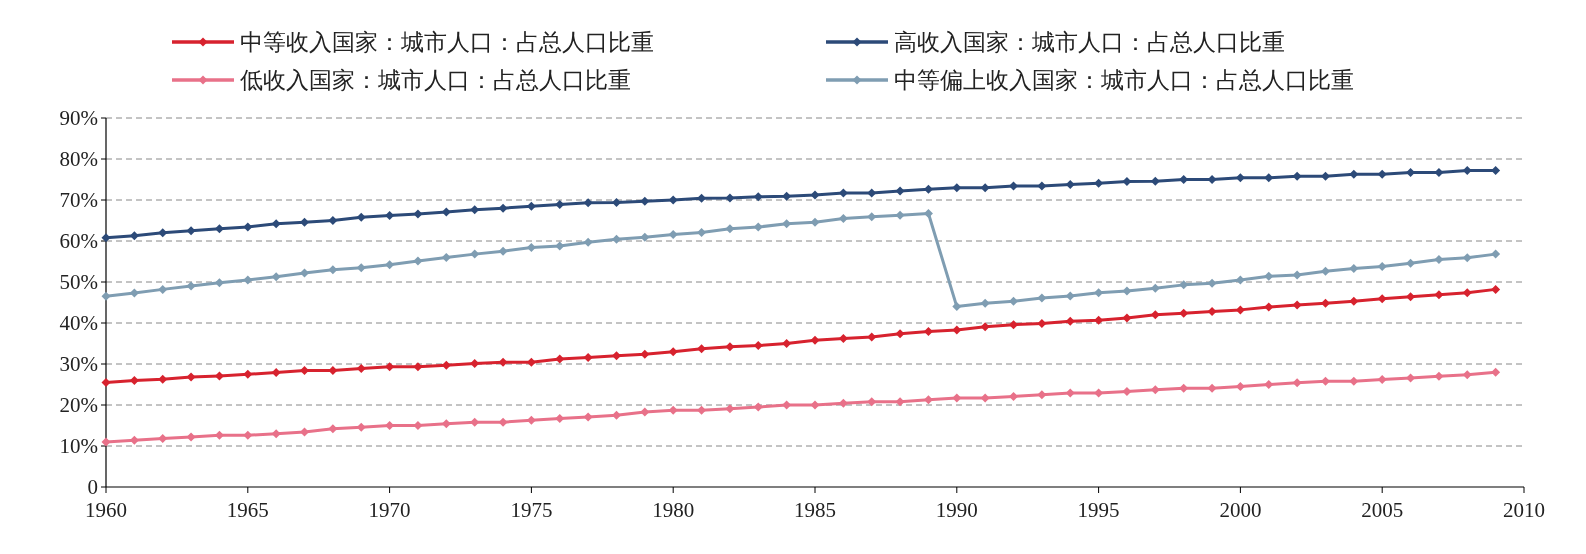 The image size is (1586, 554). I want to click on legend-label: 中等偏上收入国家：城市人口：占总人口比重, so click(1124, 80).